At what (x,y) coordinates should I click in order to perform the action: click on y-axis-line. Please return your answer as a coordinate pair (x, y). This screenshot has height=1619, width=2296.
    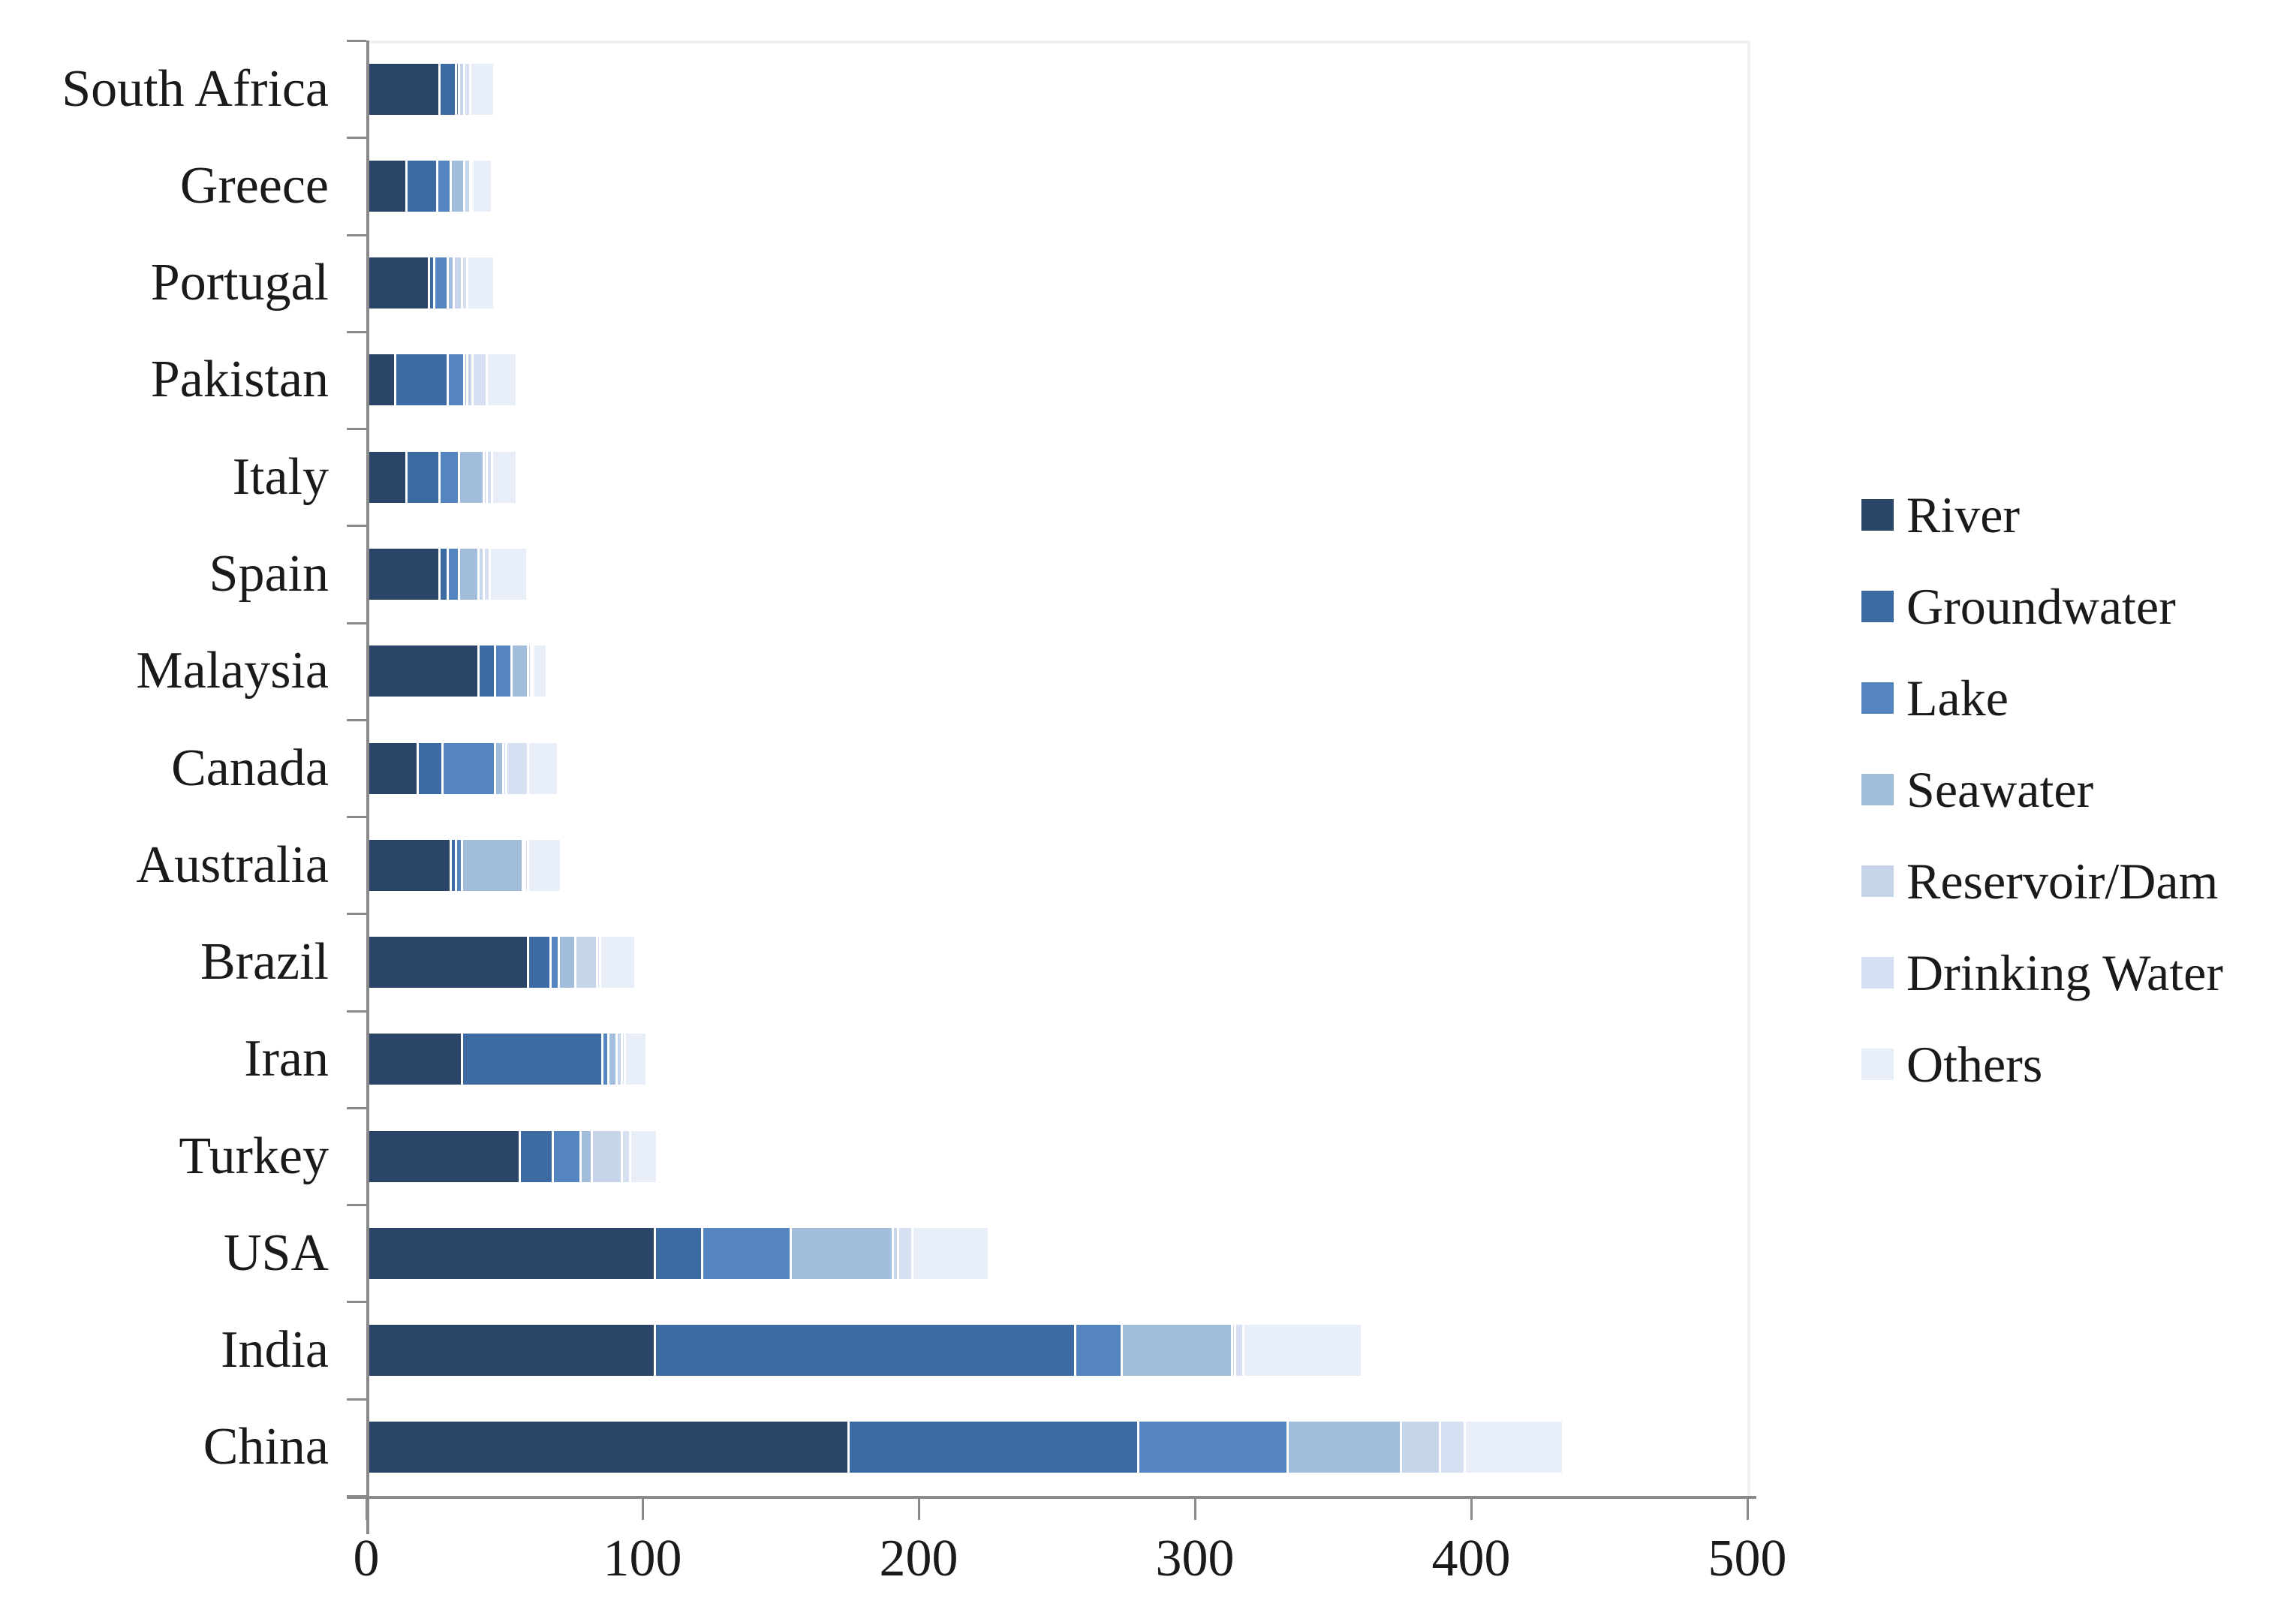
    Looking at the image, I should click on (367, 787).